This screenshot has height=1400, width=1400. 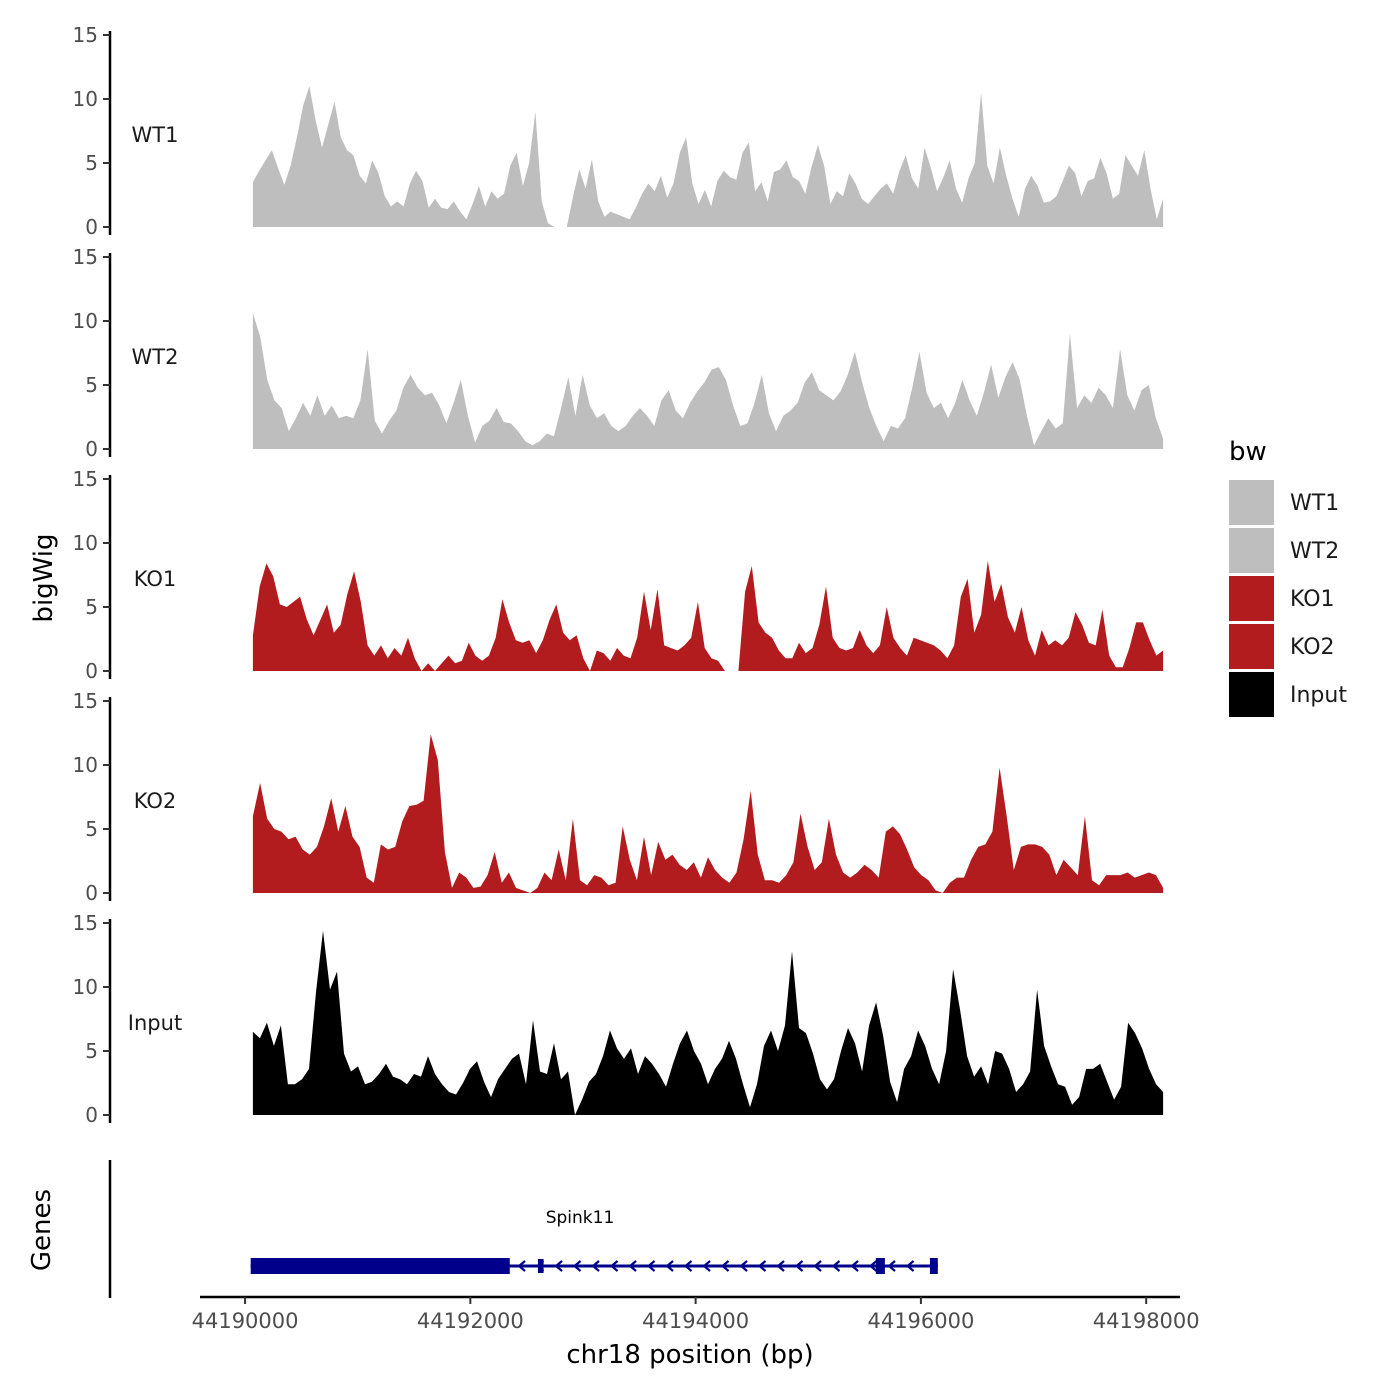 I want to click on track-label: WT2, so click(x=155, y=357).